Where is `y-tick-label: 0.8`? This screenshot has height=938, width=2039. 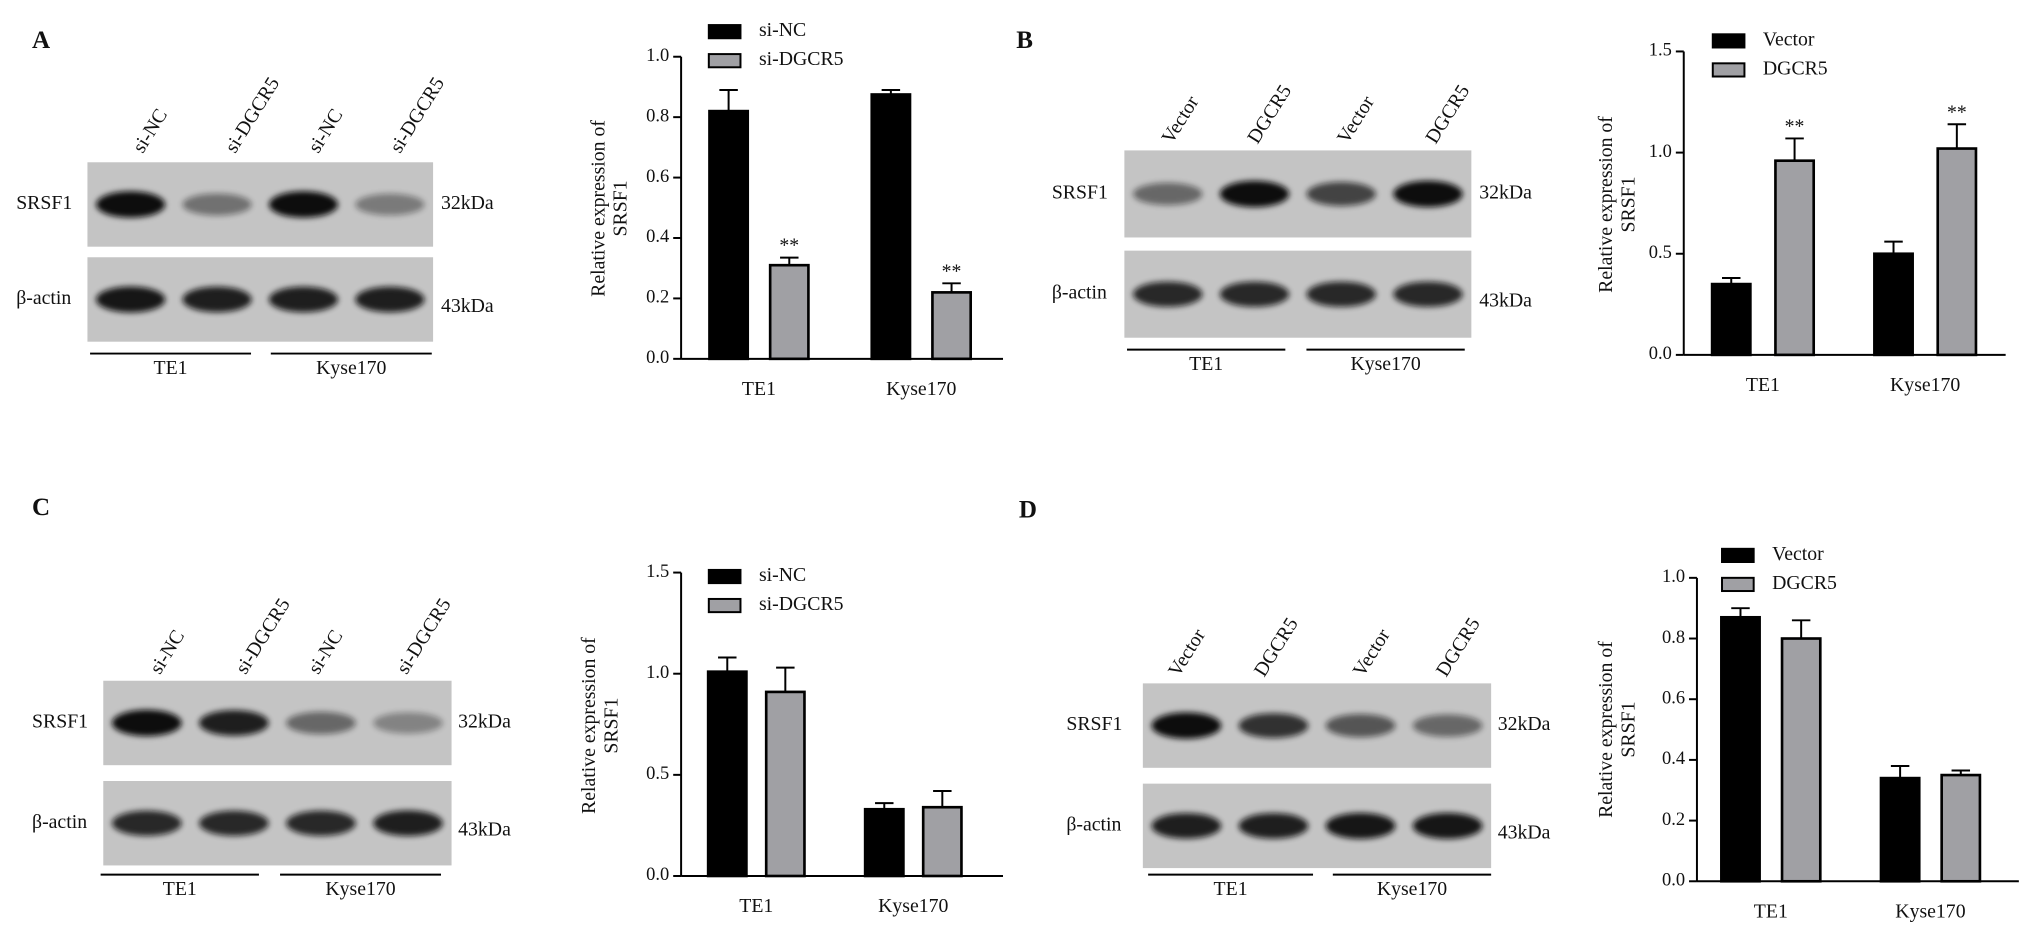 y-tick-label: 0.8 is located at coordinates (1673, 637).